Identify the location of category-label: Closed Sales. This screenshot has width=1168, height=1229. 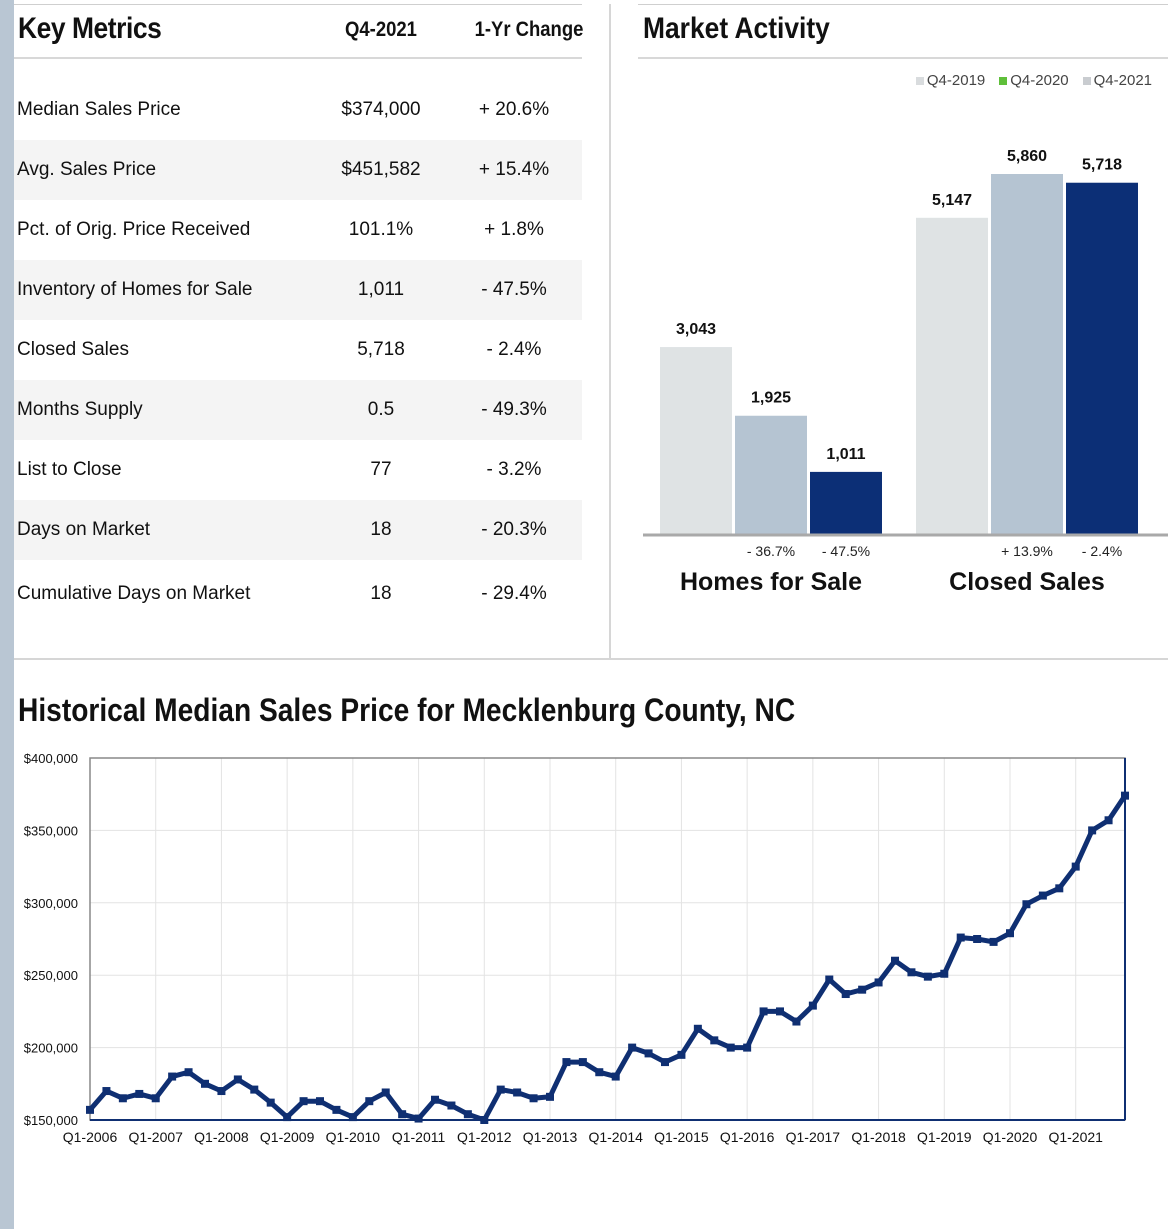
(1027, 582).